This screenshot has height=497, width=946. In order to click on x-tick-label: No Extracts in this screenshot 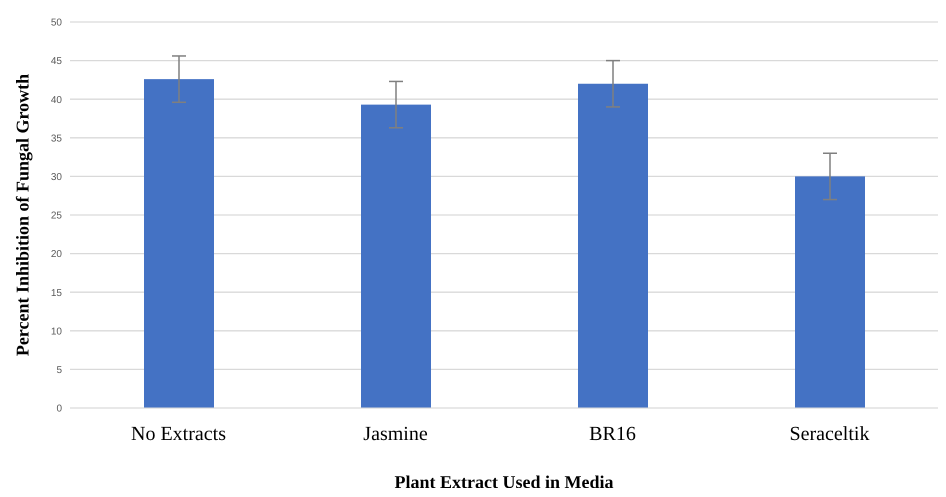, I will do `click(178, 434)`.